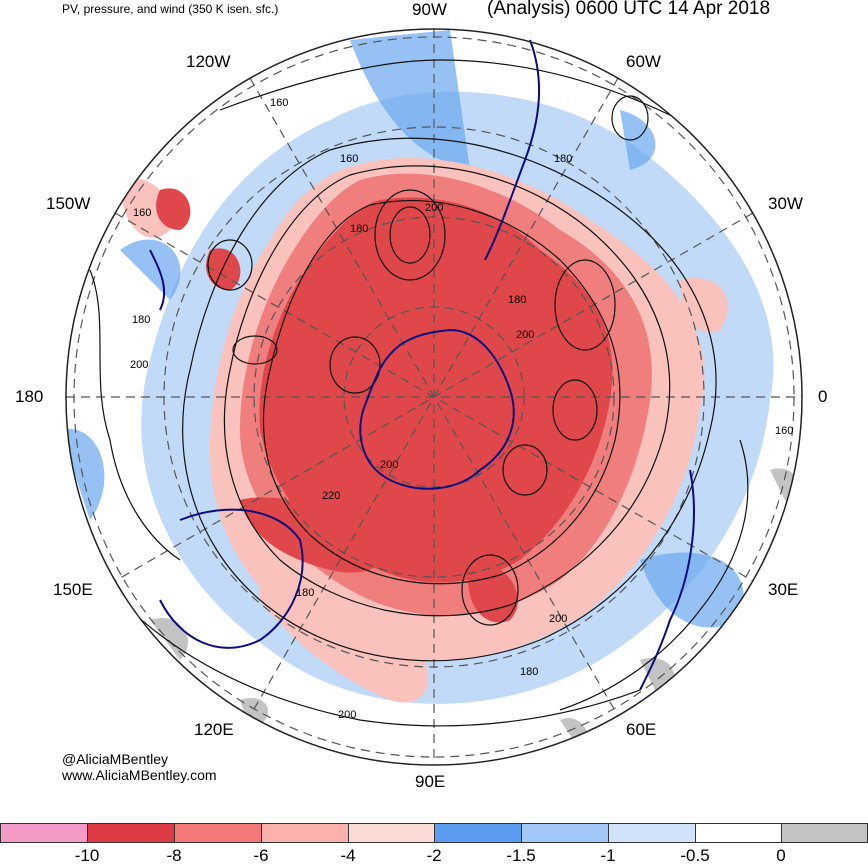  I want to click on credit-url: www.AliciaMBentley.com, so click(139, 775).